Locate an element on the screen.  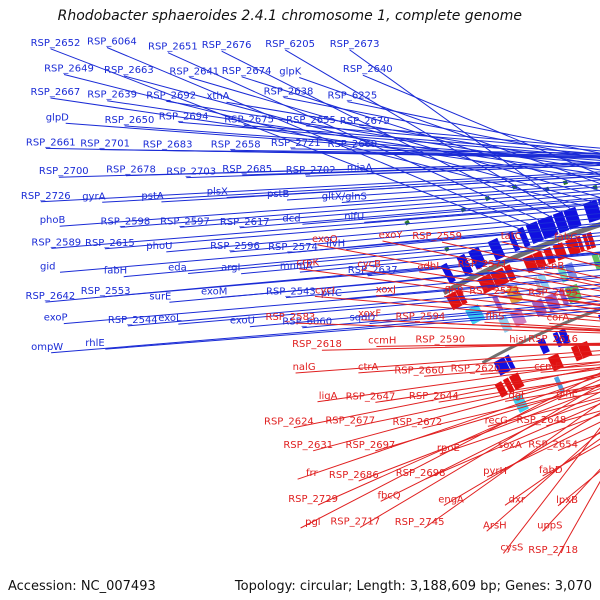
gene-label: nifU is located at coordinates (354, 216).